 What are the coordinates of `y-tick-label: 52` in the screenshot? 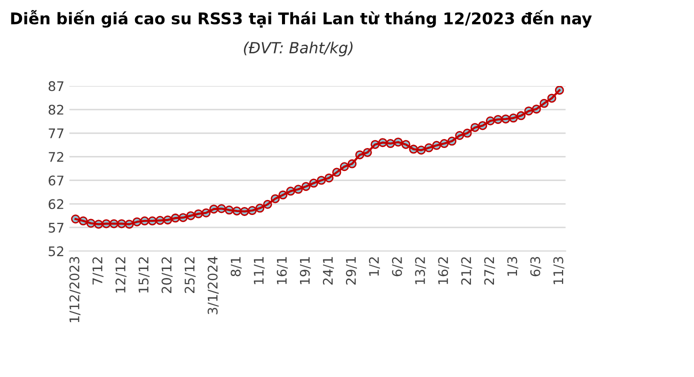 It's located at (56, 251).